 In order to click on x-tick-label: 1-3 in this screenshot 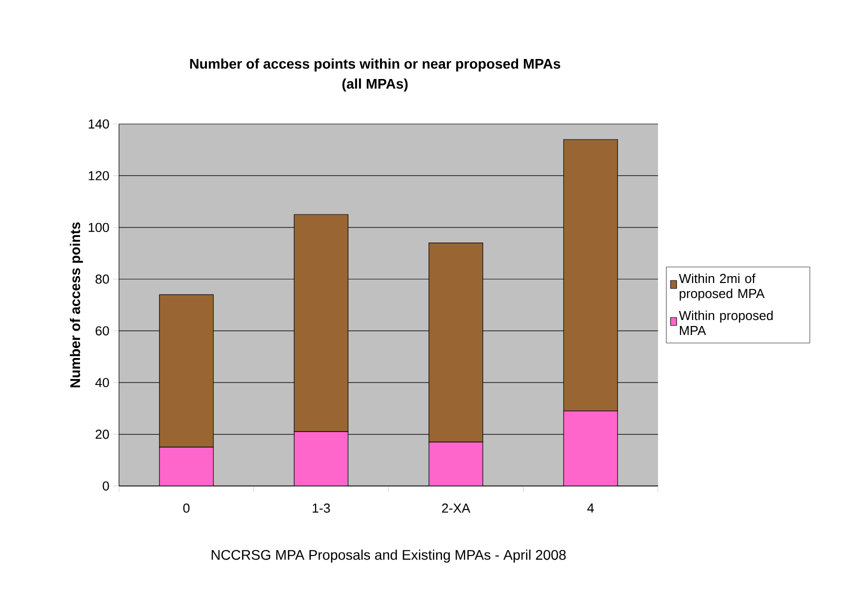, I will do `click(321, 508)`.